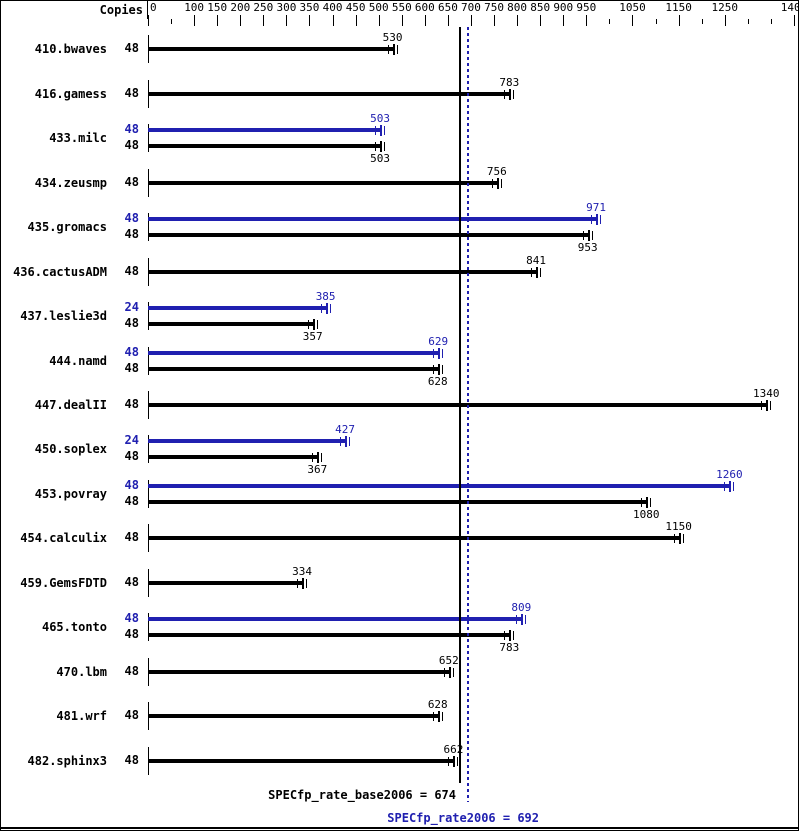 This screenshot has width=799, height=831. I want to click on base-value-label: 367, so click(317, 470).